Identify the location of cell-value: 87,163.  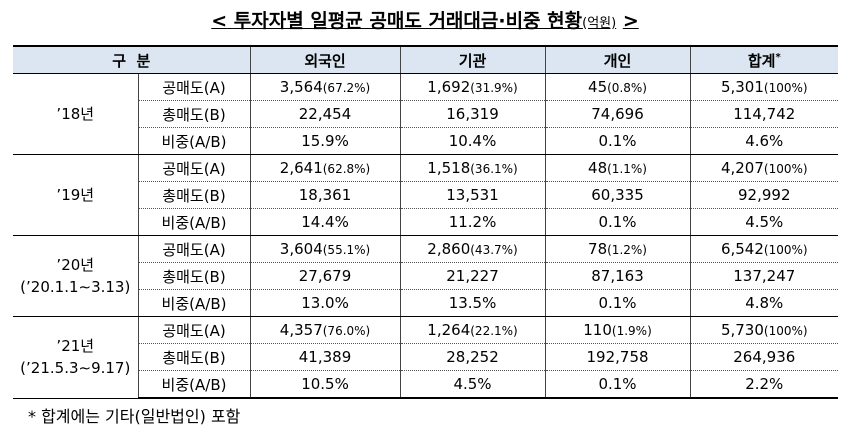
(617, 276).